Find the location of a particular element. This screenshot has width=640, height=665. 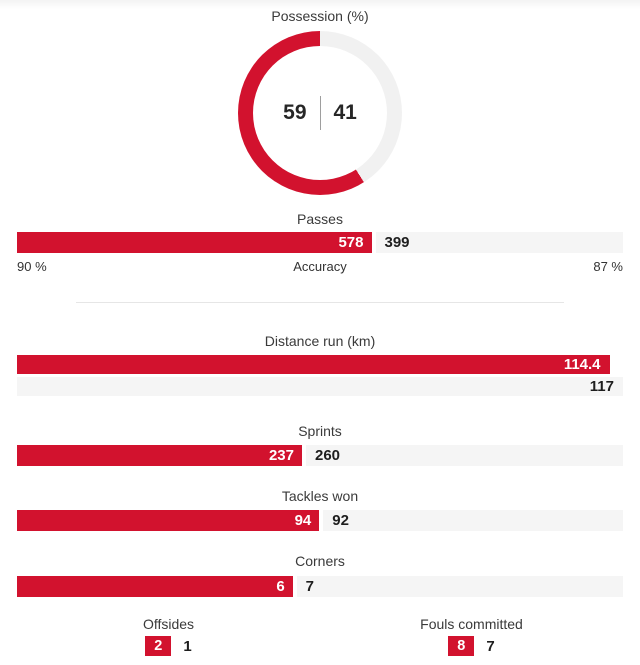

fouls-away-value: 7 is located at coordinates (490, 646).